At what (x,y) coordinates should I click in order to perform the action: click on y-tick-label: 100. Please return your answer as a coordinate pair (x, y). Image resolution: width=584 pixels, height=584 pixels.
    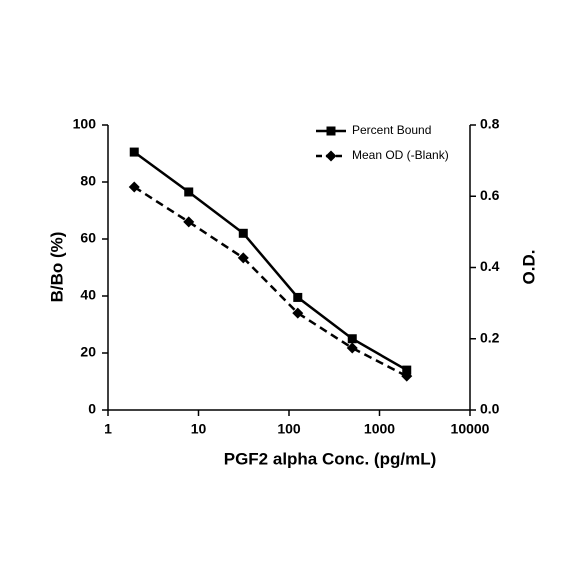
    Looking at the image, I should click on (85, 124).